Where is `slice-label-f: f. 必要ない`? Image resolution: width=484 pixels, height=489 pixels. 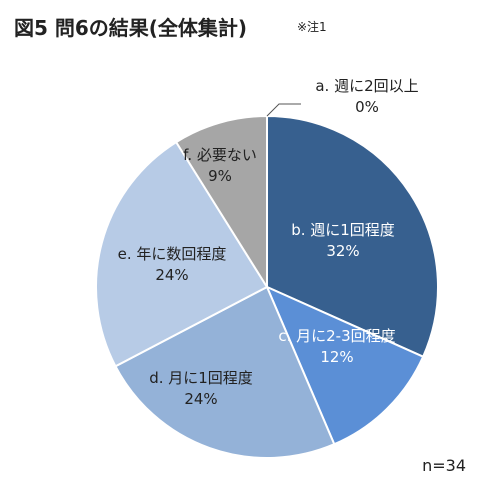
slice-label-f: f. 必要ない is located at coordinates (220, 155).